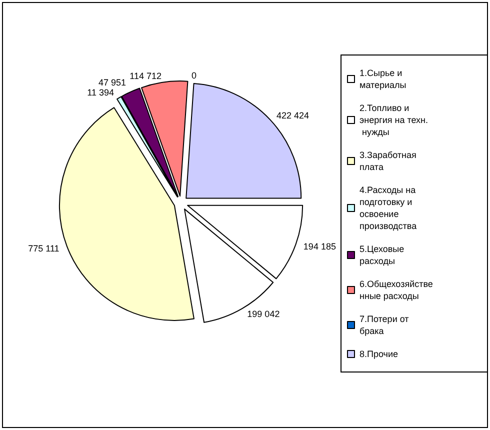 This screenshot has width=490, height=430. What do you see at coordinates (383, 255) in the screenshot?
I see `legend-label: 5.Цеховые расходы` at bounding box center [383, 255].